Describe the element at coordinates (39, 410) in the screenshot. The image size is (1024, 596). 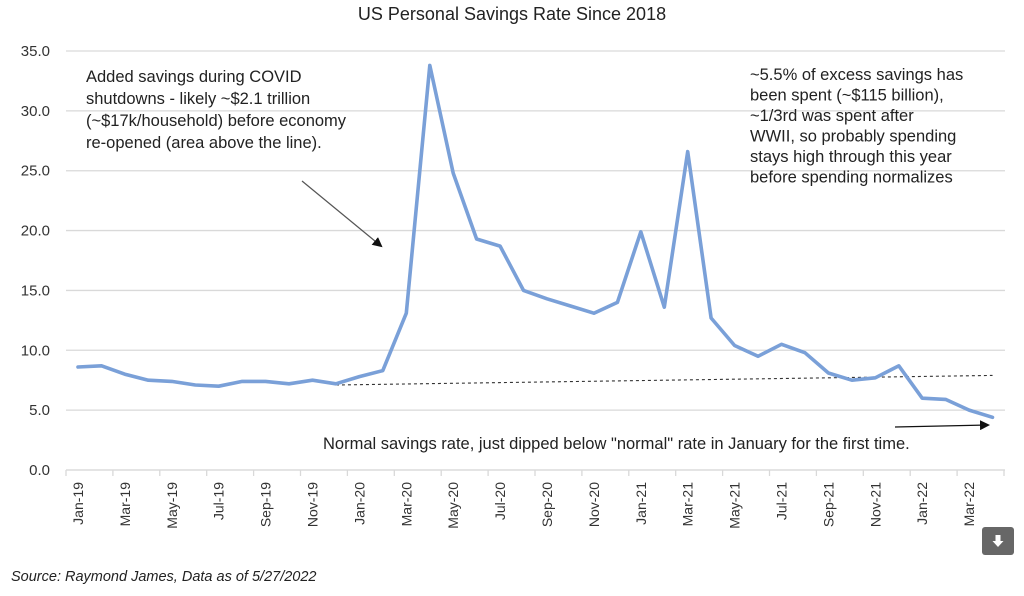
I see `y-tick-label: 5.0` at that location.